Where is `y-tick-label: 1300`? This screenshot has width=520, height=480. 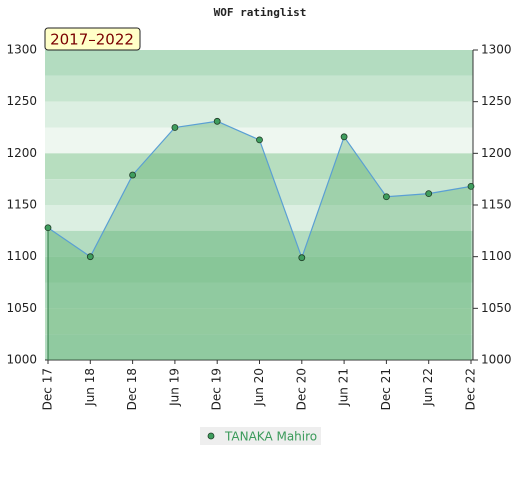
y-tick-label: 1300 is located at coordinates (21, 50).